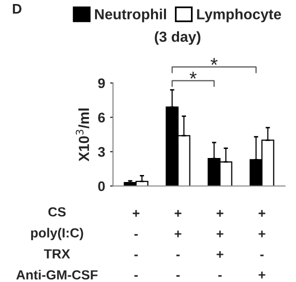  I want to click on chart-title: (3 day), so click(177, 38).